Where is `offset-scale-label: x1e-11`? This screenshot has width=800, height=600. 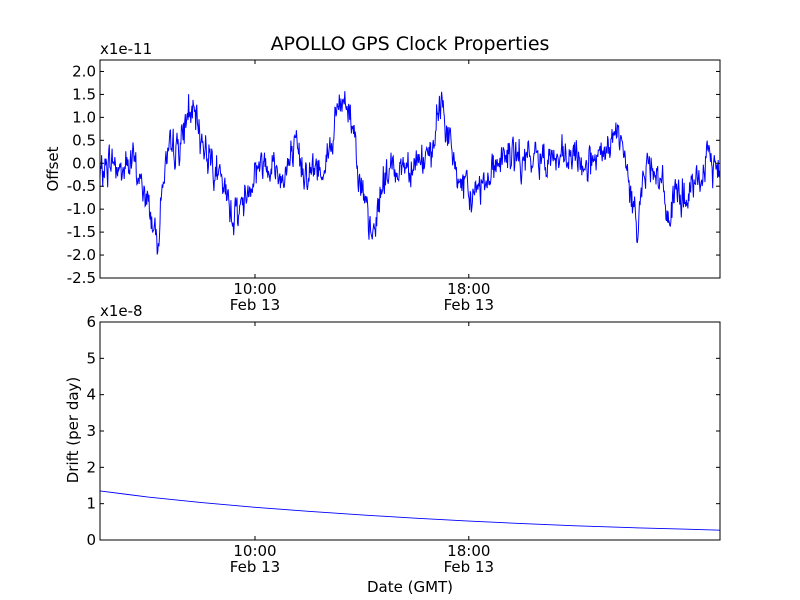
offset-scale-label: x1e-11 is located at coordinates (126, 49).